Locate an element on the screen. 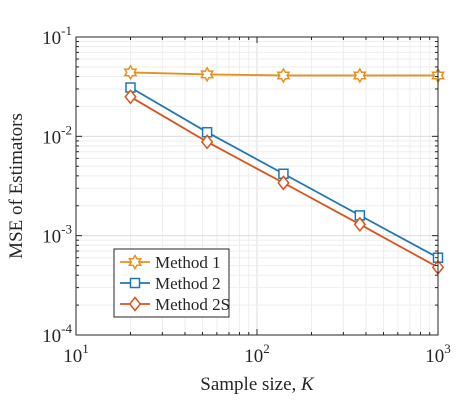 The image size is (474, 405). x-tick-label-exponent: 2 is located at coordinates (266, 348).